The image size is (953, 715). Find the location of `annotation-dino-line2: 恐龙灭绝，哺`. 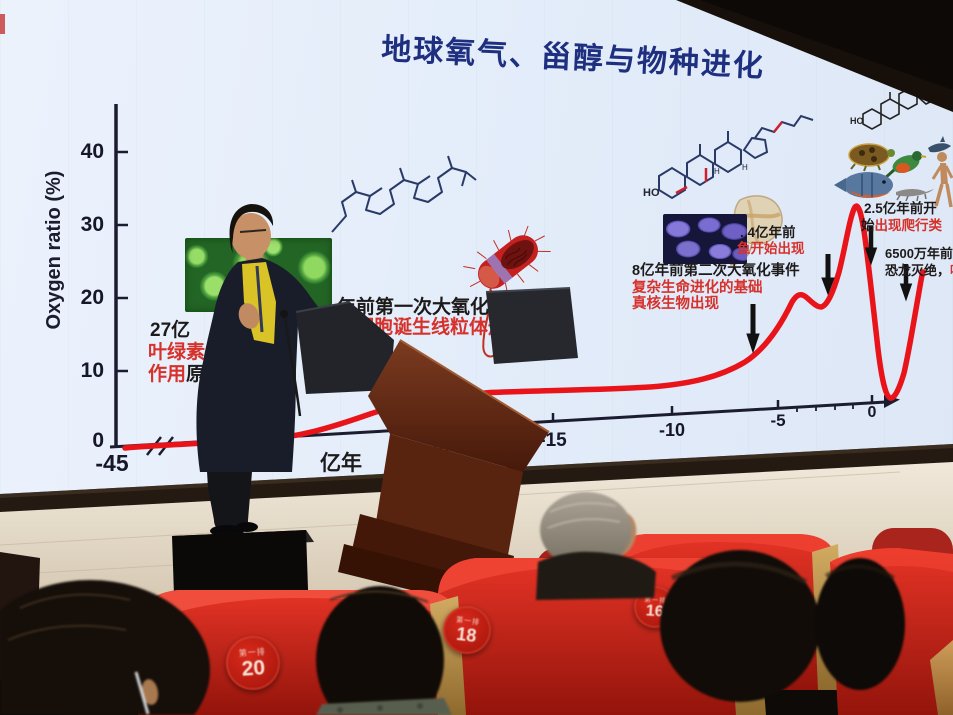

annotation-dino-line2: 恐龙灭绝，哺 is located at coordinates (919, 271).